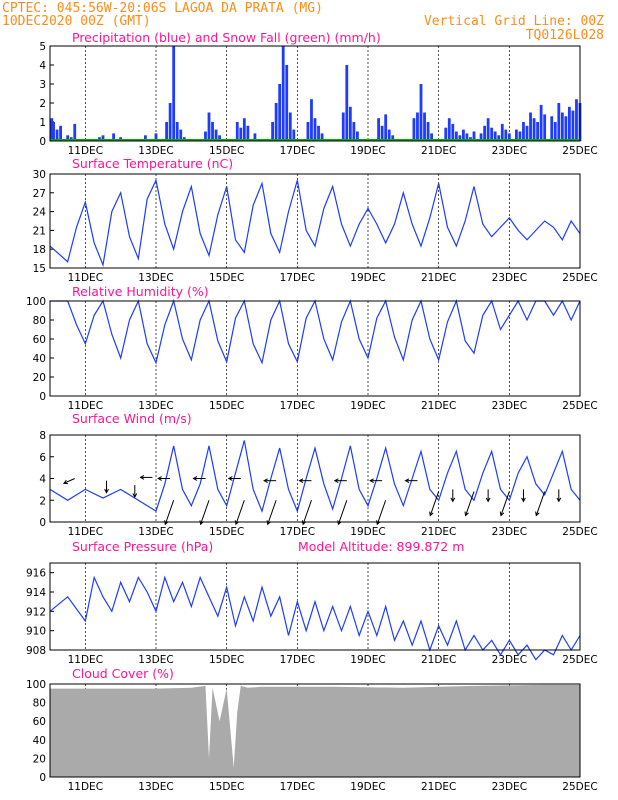  Describe the element at coordinates (315, 618) in the screenshot. I see `pressure-line` at that location.